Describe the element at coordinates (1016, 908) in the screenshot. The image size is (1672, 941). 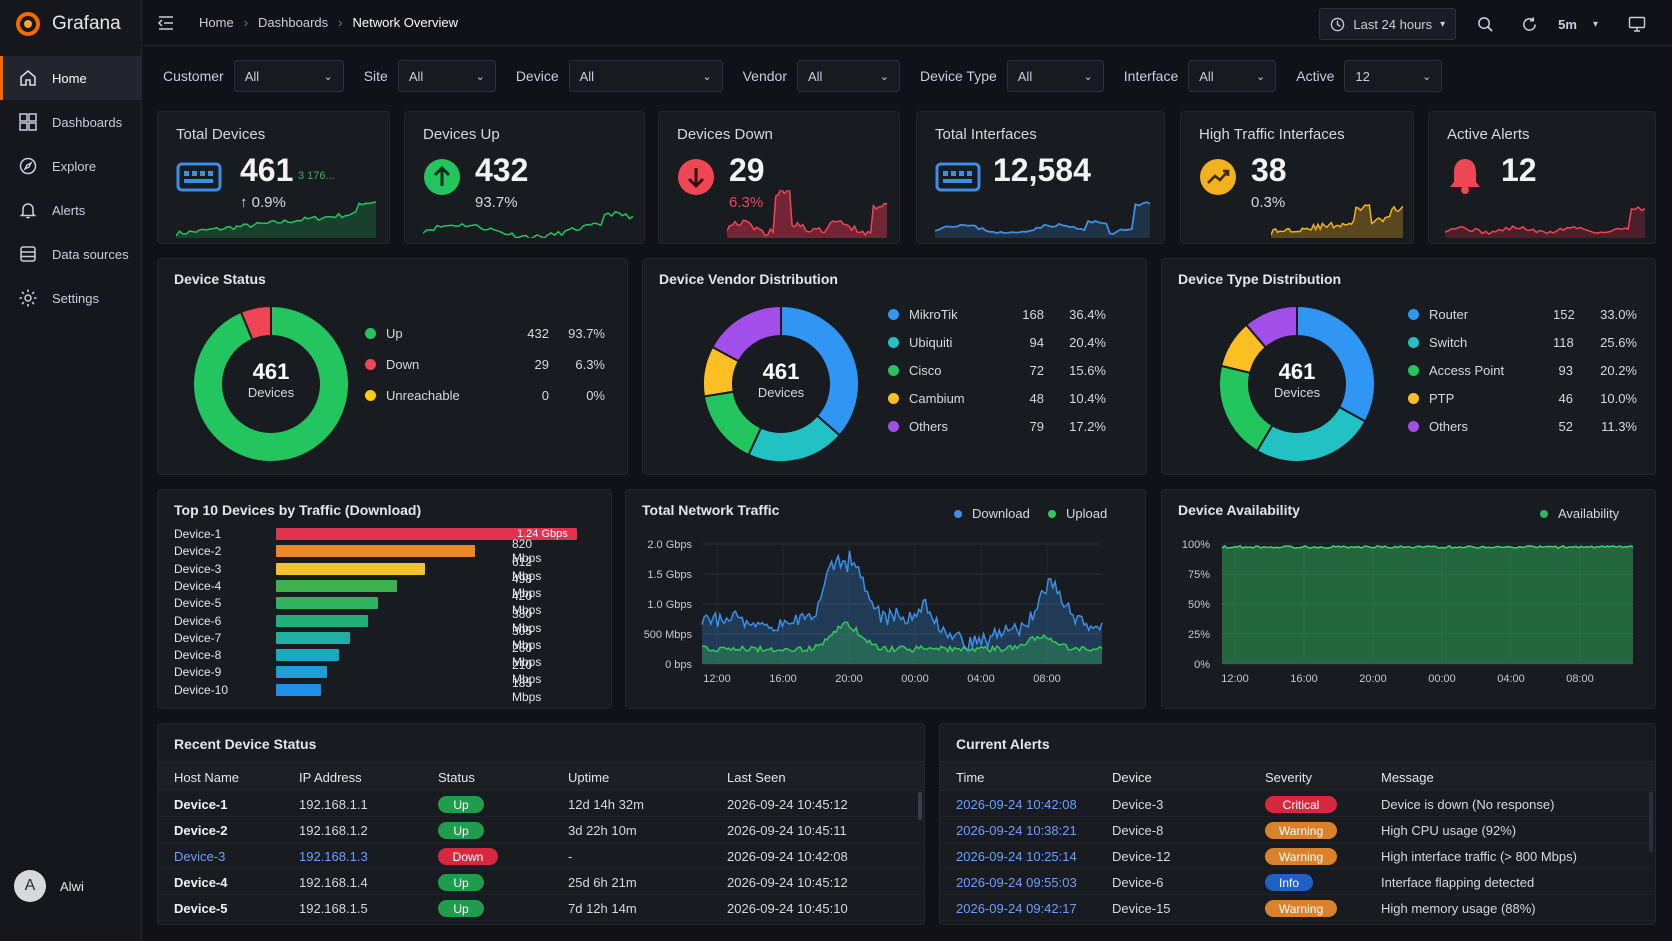
I see `cell-time: 2026-09-24 09:42:17` at that location.